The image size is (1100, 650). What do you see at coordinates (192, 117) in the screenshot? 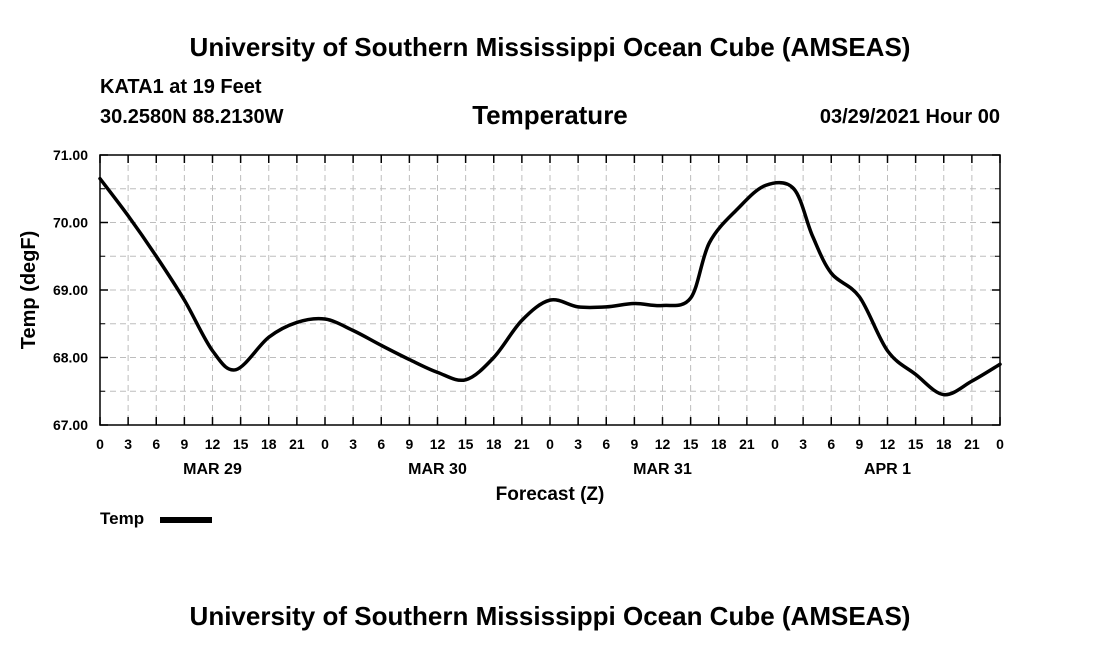
I see `station-coordinates: 30.2580N 88.2130W` at bounding box center [192, 117].